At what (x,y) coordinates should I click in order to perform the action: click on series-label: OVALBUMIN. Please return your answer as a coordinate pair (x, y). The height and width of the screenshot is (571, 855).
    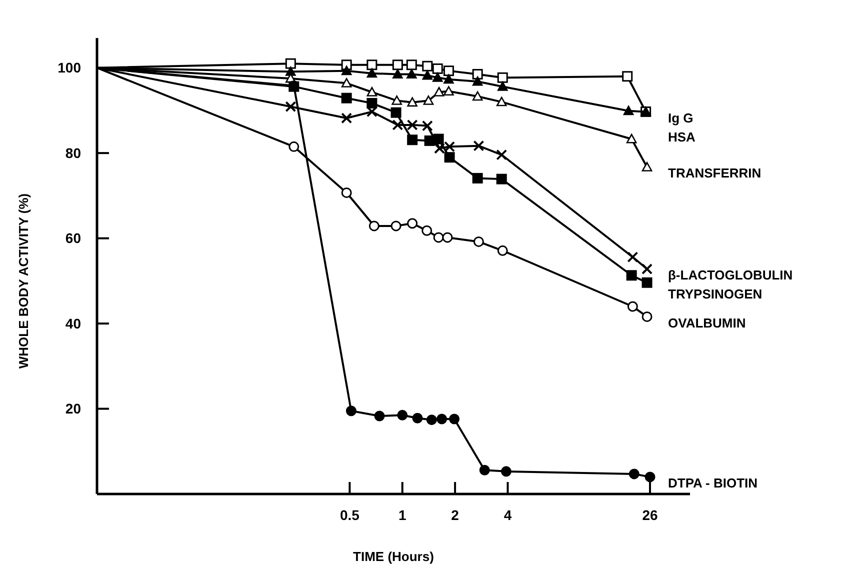
    Looking at the image, I should click on (707, 322).